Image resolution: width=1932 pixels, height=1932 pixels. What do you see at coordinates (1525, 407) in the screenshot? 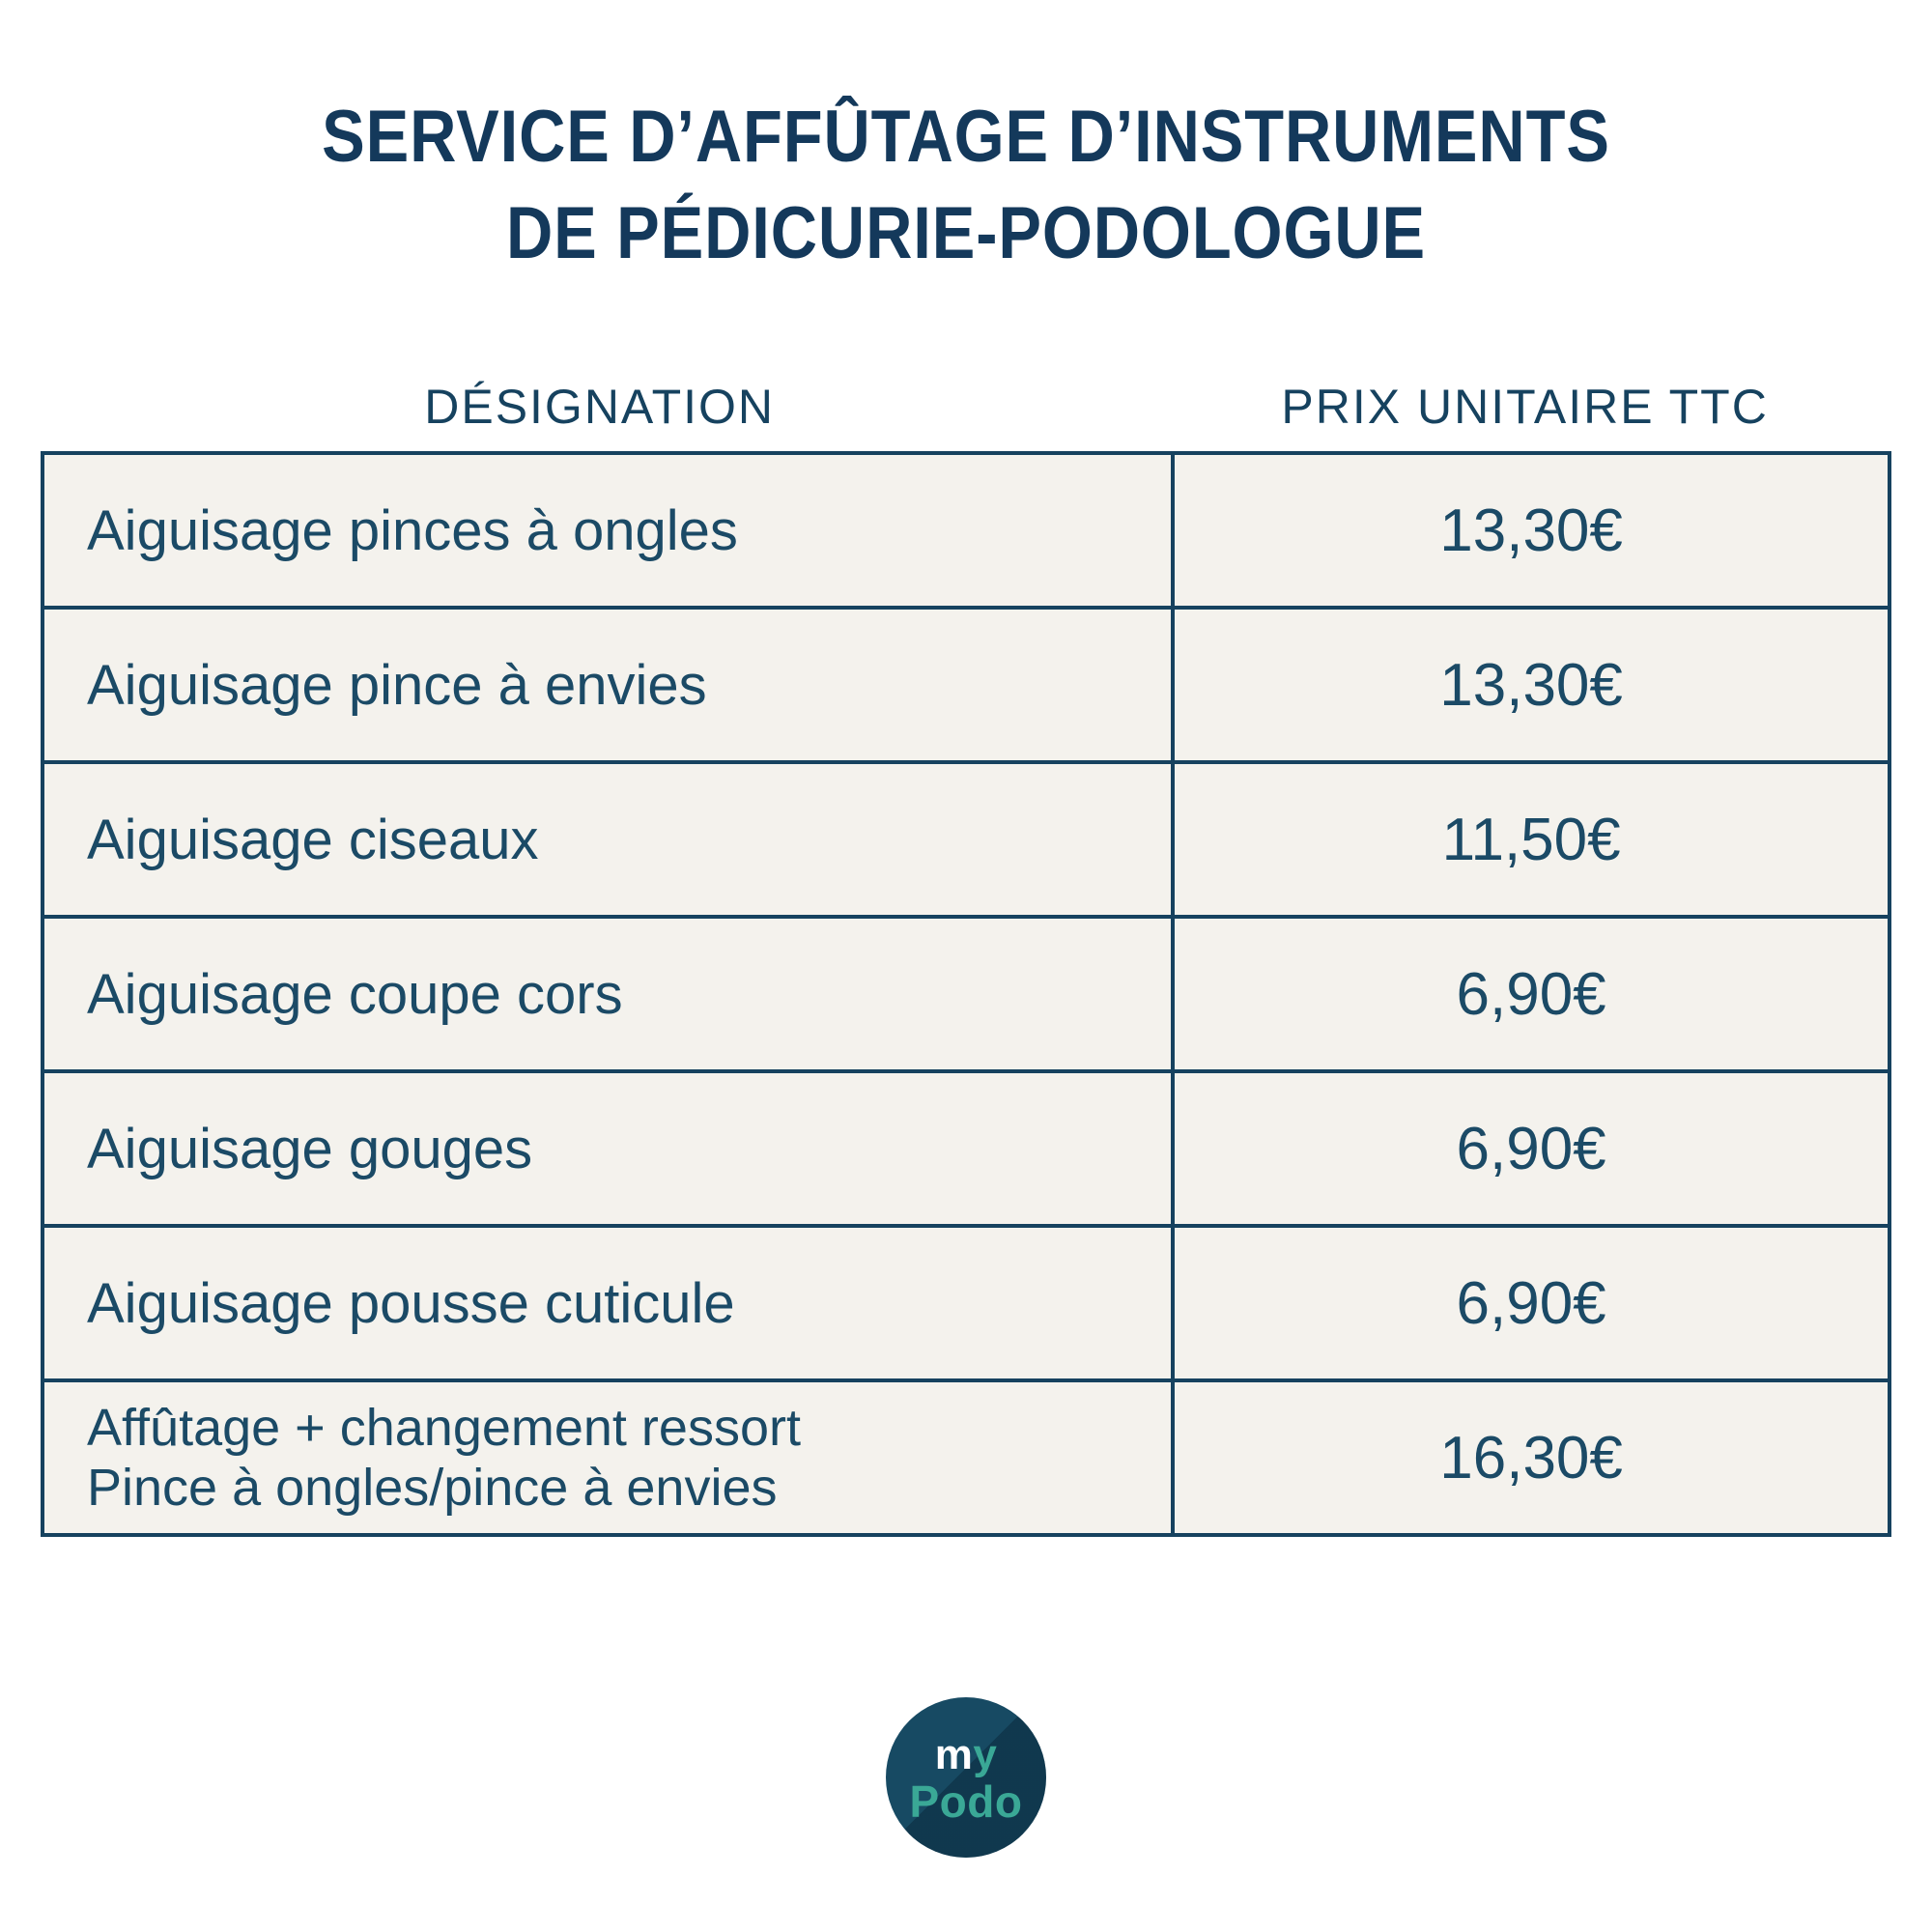
I see `column-header-price: PRIX UNITAIRE TTC` at bounding box center [1525, 407].